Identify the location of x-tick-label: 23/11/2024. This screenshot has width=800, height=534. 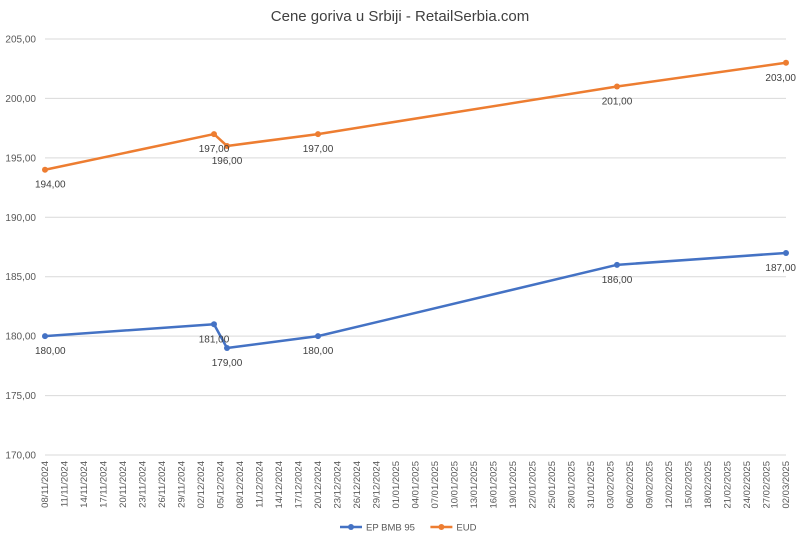
(143, 484).